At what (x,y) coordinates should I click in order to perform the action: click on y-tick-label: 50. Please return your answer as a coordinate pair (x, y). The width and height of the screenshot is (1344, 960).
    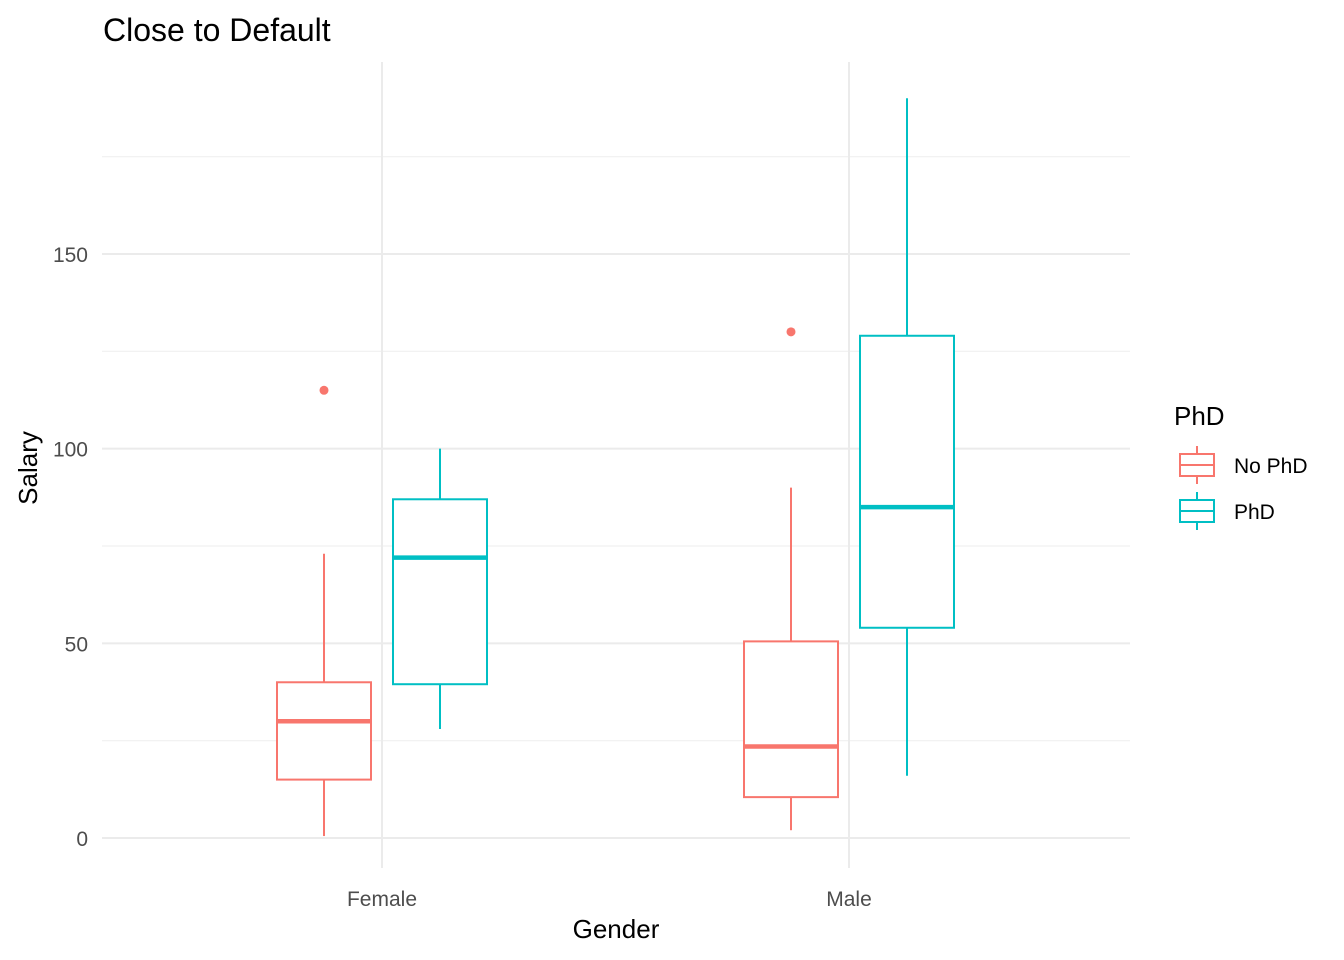
    Looking at the image, I should click on (76, 644).